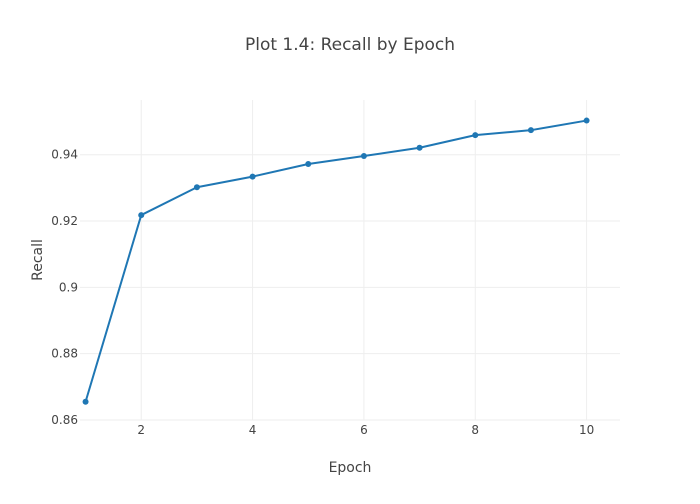 This screenshot has height=504, width=700. I want to click on x-axis-title: Epoch, so click(350, 468).